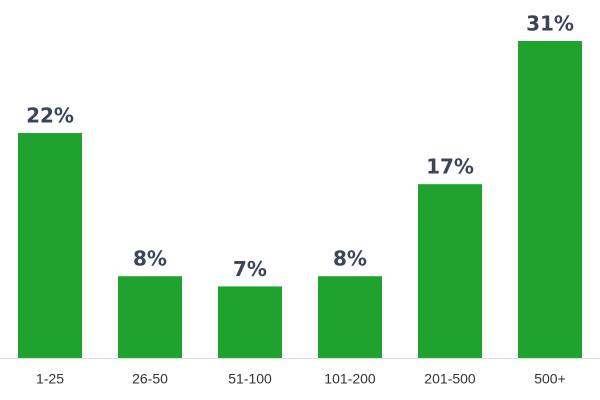  I want to click on x-tick-label: 51-100, so click(250, 379).